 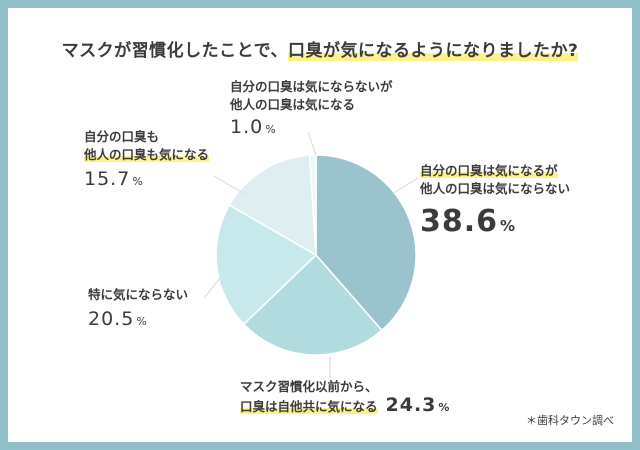 I want to click on slice-3-line-1: 自分の口臭も, so click(x=122, y=136).